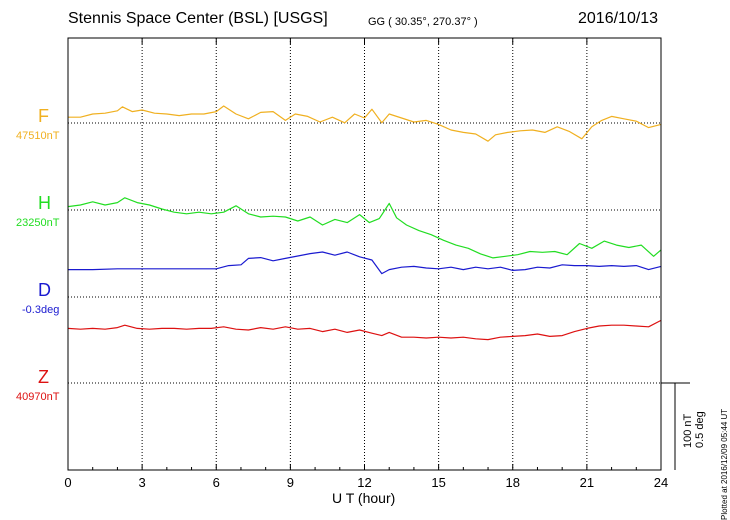  I want to click on series-line-f, so click(365, 123).